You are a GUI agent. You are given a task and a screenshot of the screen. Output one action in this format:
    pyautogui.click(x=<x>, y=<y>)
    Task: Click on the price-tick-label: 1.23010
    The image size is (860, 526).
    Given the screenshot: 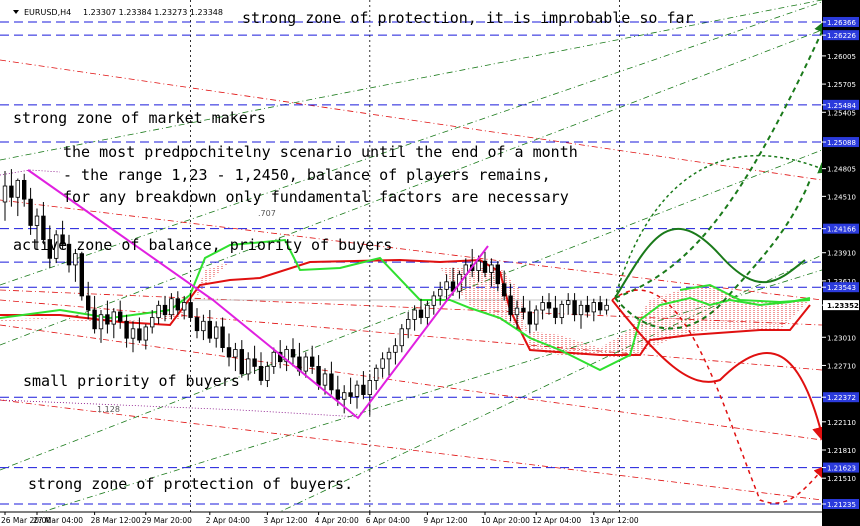 What is the action you would take?
    pyautogui.click(x=841, y=338)
    